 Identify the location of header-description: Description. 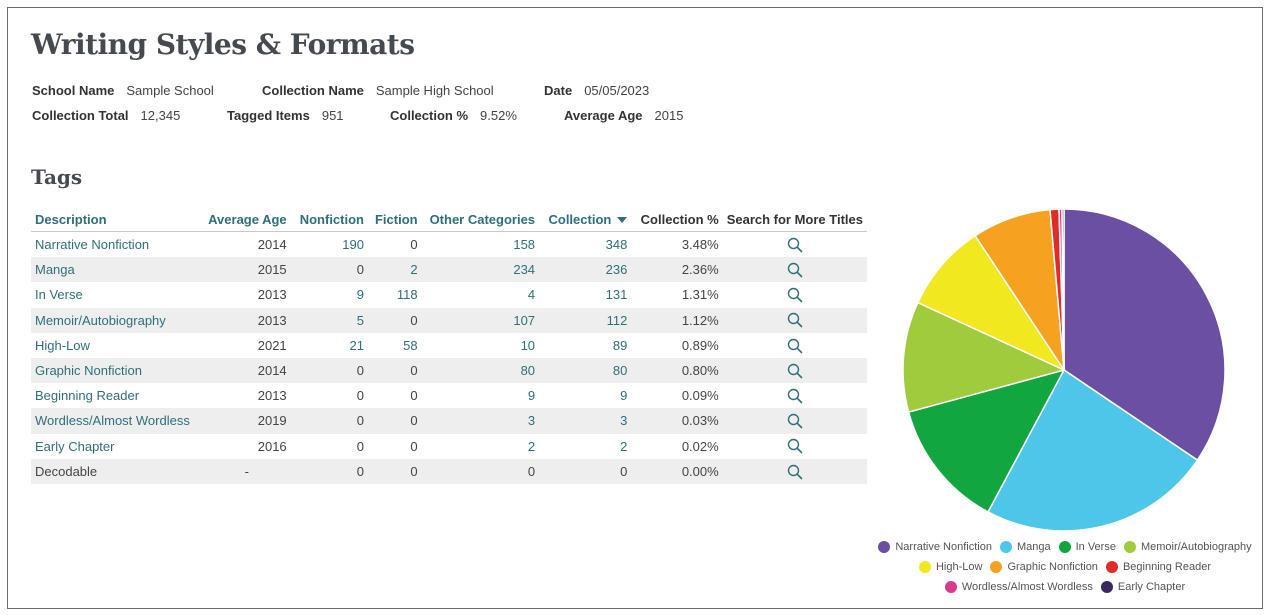
(117, 219).